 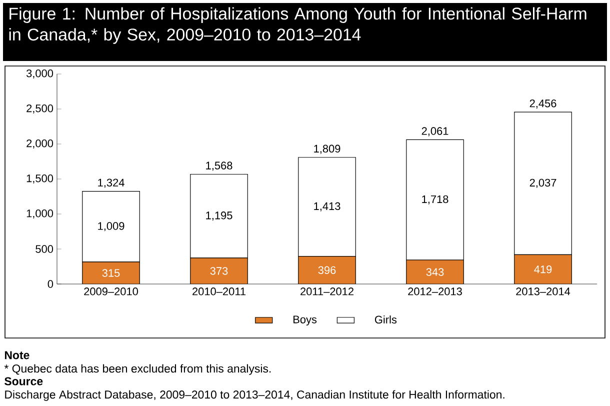 What do you see at coordinates (40, 179) in the screenshot?
I see `y-tick-label: 1,500` at bounding box center [40, 179].